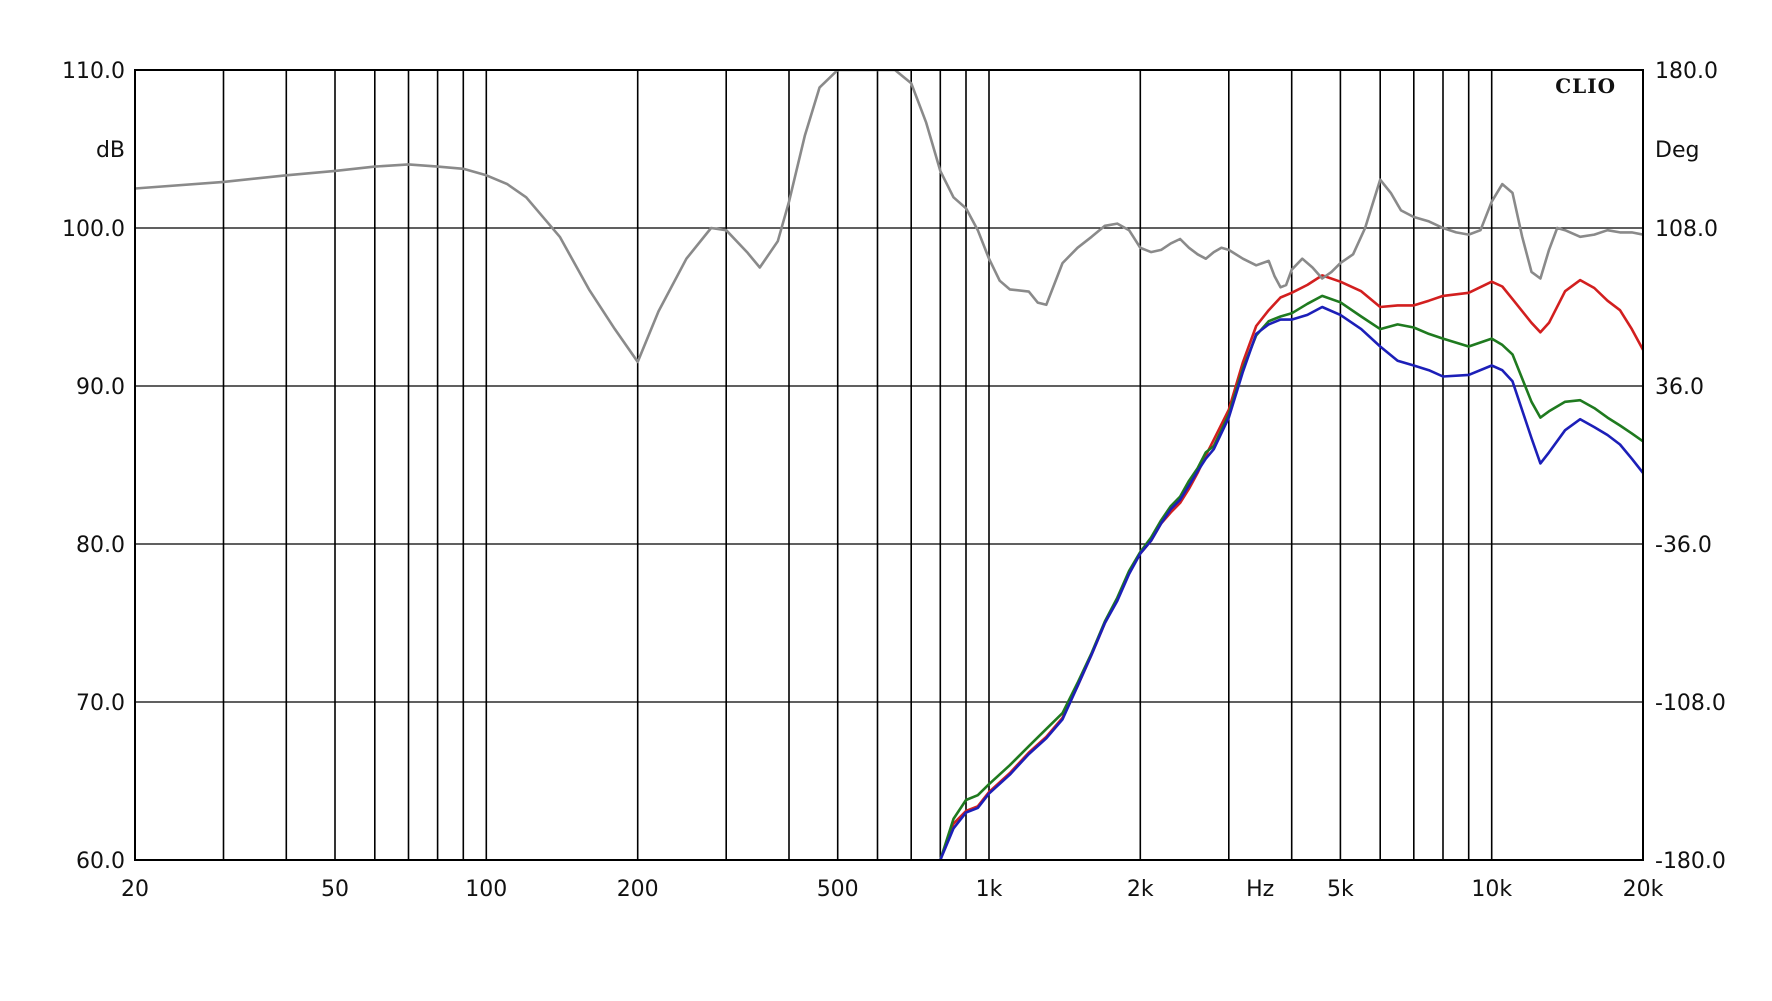  I want to click on y2-tick-label: -36.0, so click(1683, 545).